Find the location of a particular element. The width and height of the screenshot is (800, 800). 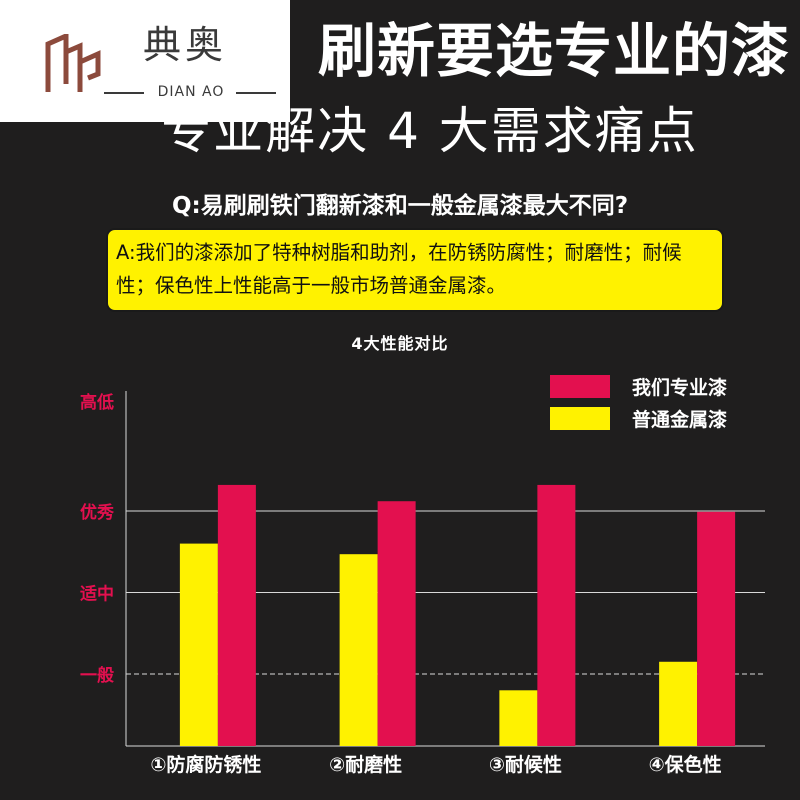

brand-mark-icon is located at coordinates (73, 63).